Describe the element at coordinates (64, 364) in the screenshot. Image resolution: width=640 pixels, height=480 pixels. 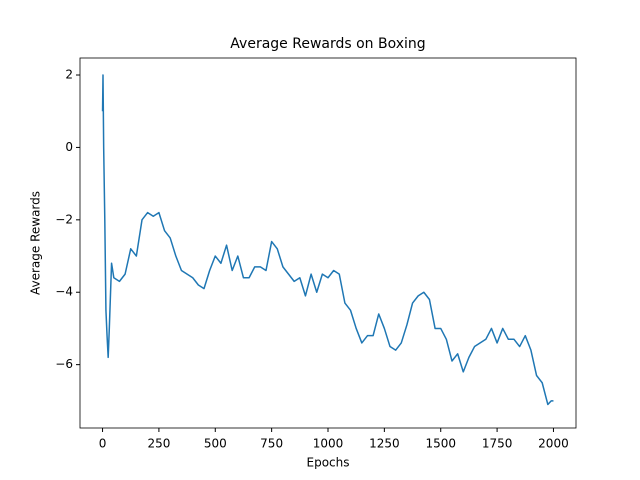
I see `y-tick-label: −6` at that location.